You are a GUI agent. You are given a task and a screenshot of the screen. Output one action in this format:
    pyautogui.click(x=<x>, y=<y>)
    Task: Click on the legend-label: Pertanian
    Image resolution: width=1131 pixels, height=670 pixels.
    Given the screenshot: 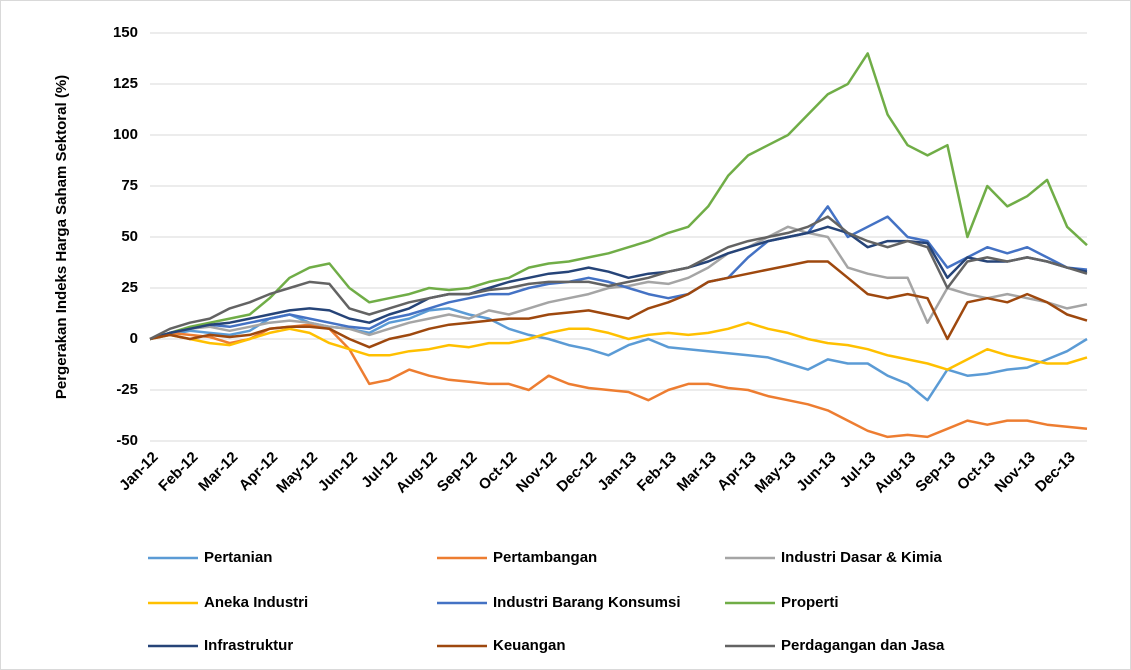 What is the action you would take?
    pyautogui.click(x=238, y=557)
    